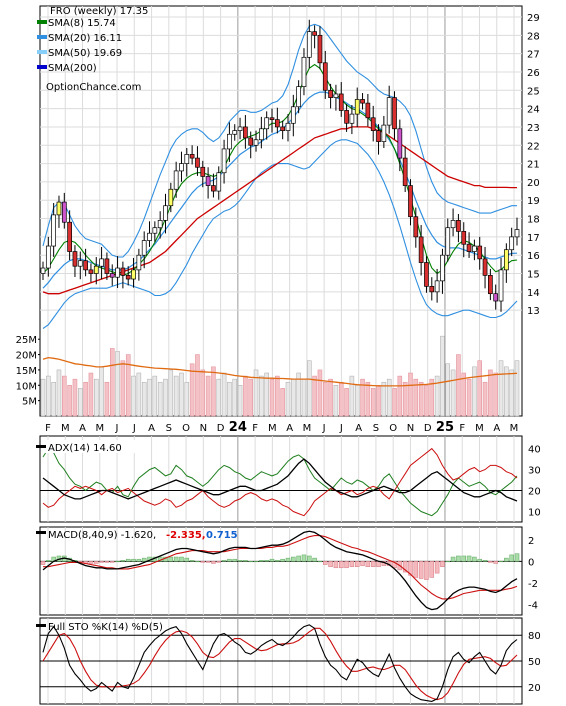  What do you see at coordinates (99, 11) in the screenshot?
I see `chart-title: FRO (weekly) 17.35` at bounding box center [99, 11].